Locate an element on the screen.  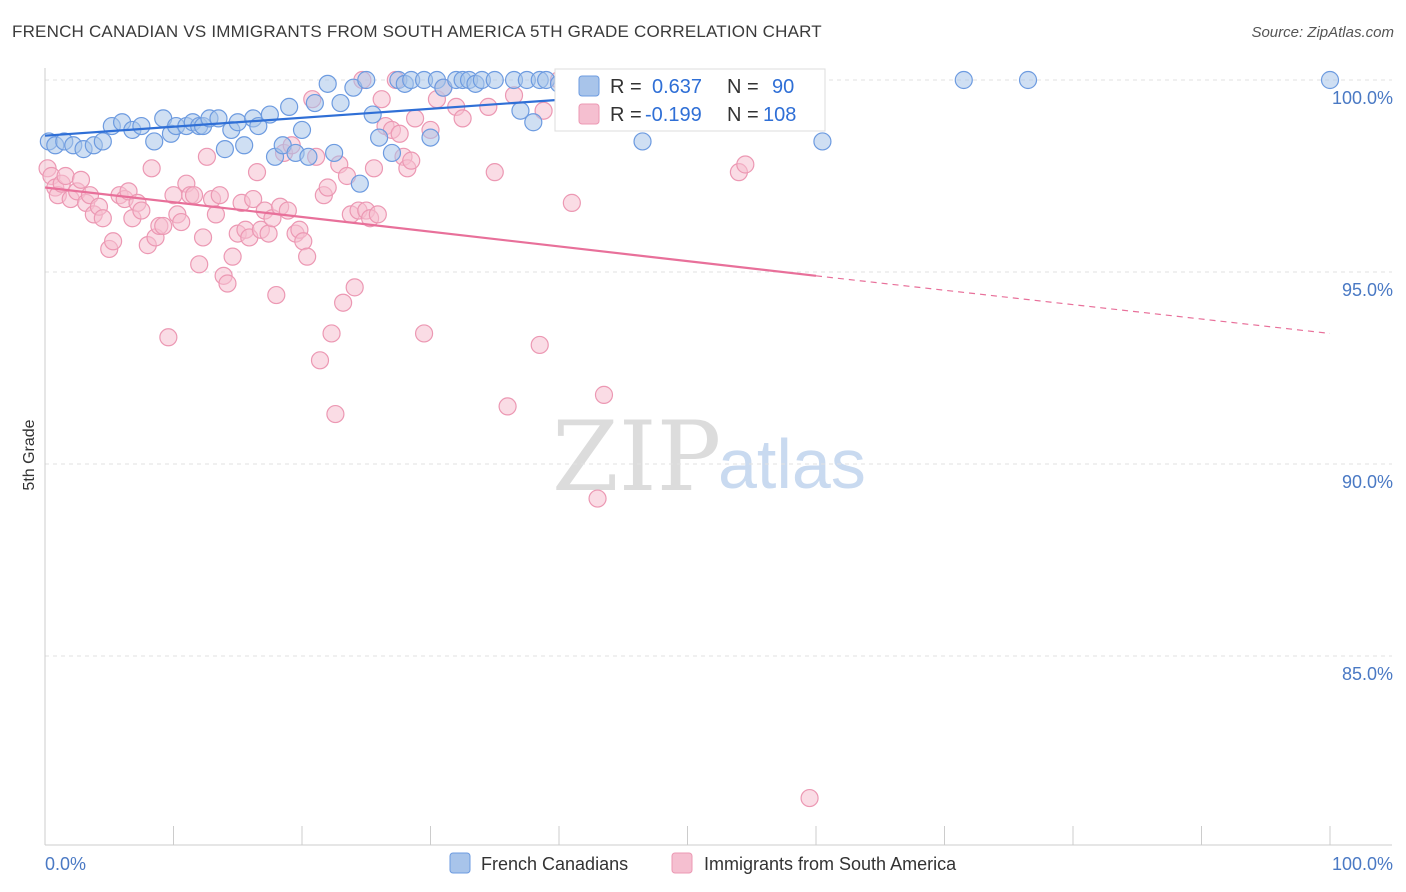
x-tick-label: 100.0% is located at coordinates (1362, 864).